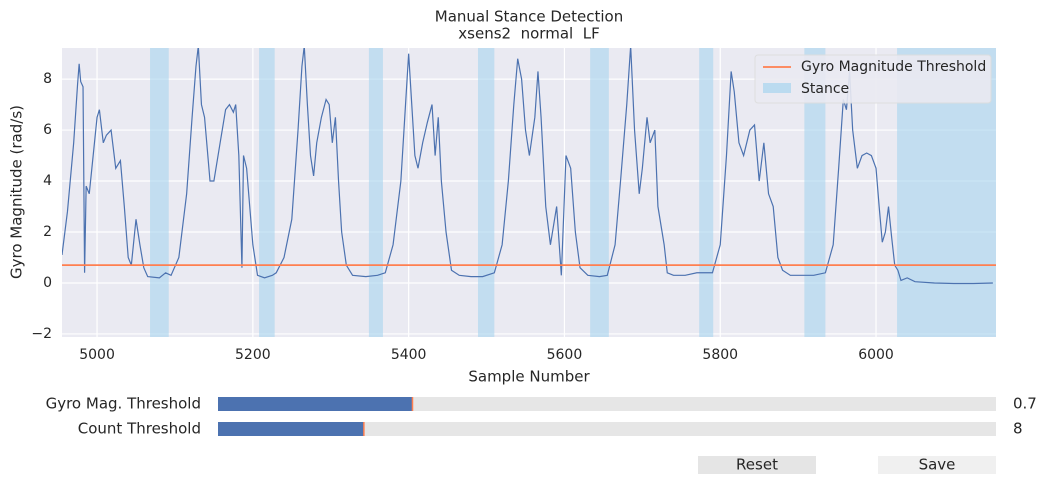  I want to click on x-tick-label: 5400, so click(409, 355).